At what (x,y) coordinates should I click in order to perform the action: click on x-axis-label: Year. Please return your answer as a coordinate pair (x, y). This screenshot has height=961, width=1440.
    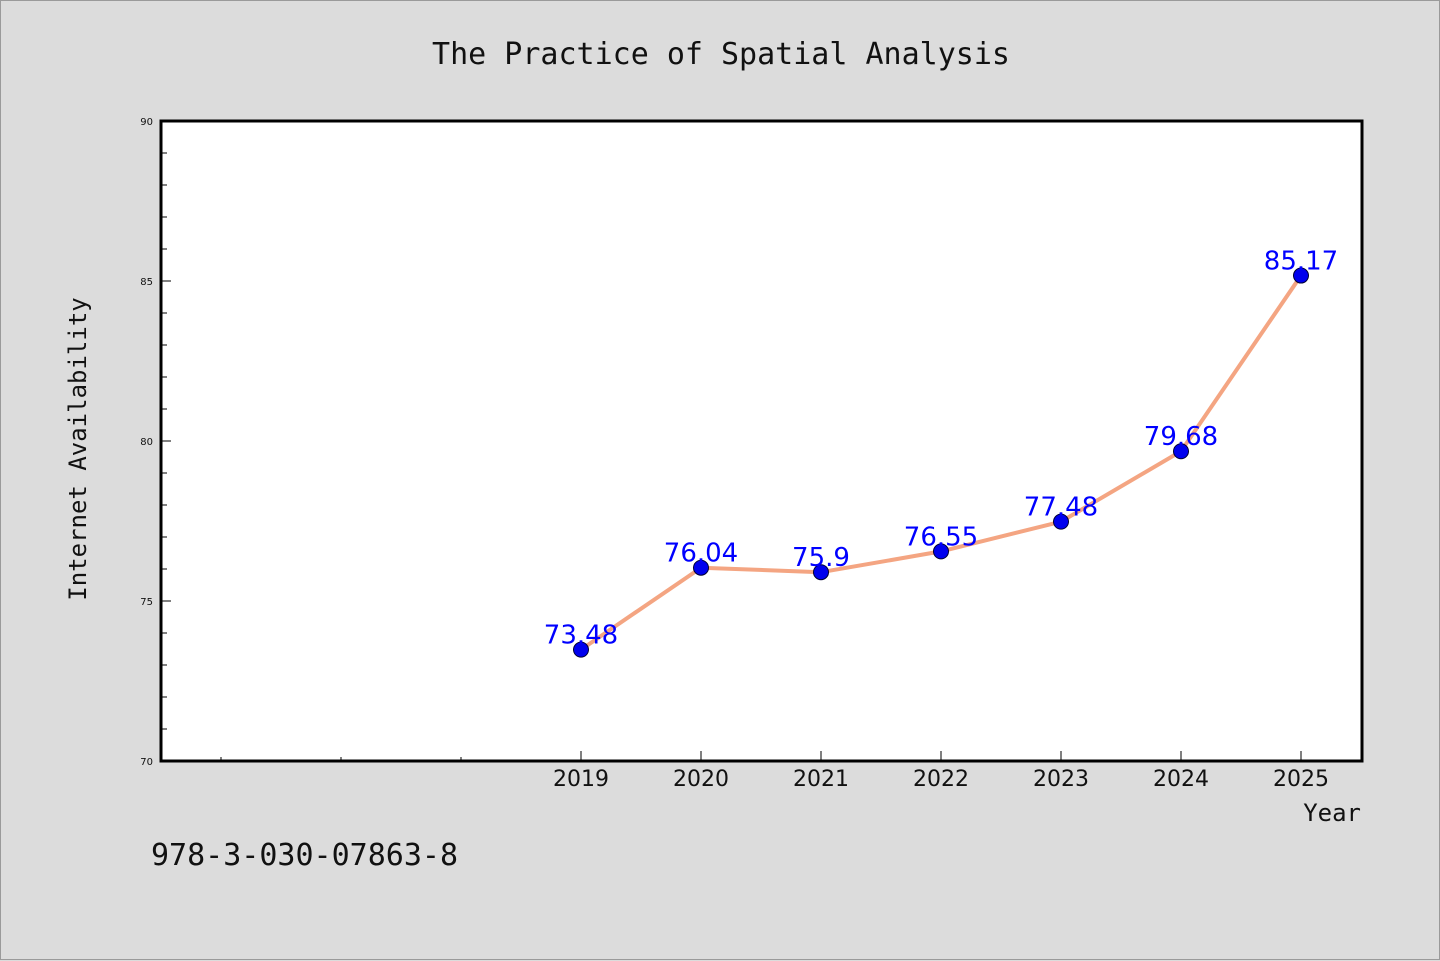
    Looking at the image, I should click on (1332, 813).